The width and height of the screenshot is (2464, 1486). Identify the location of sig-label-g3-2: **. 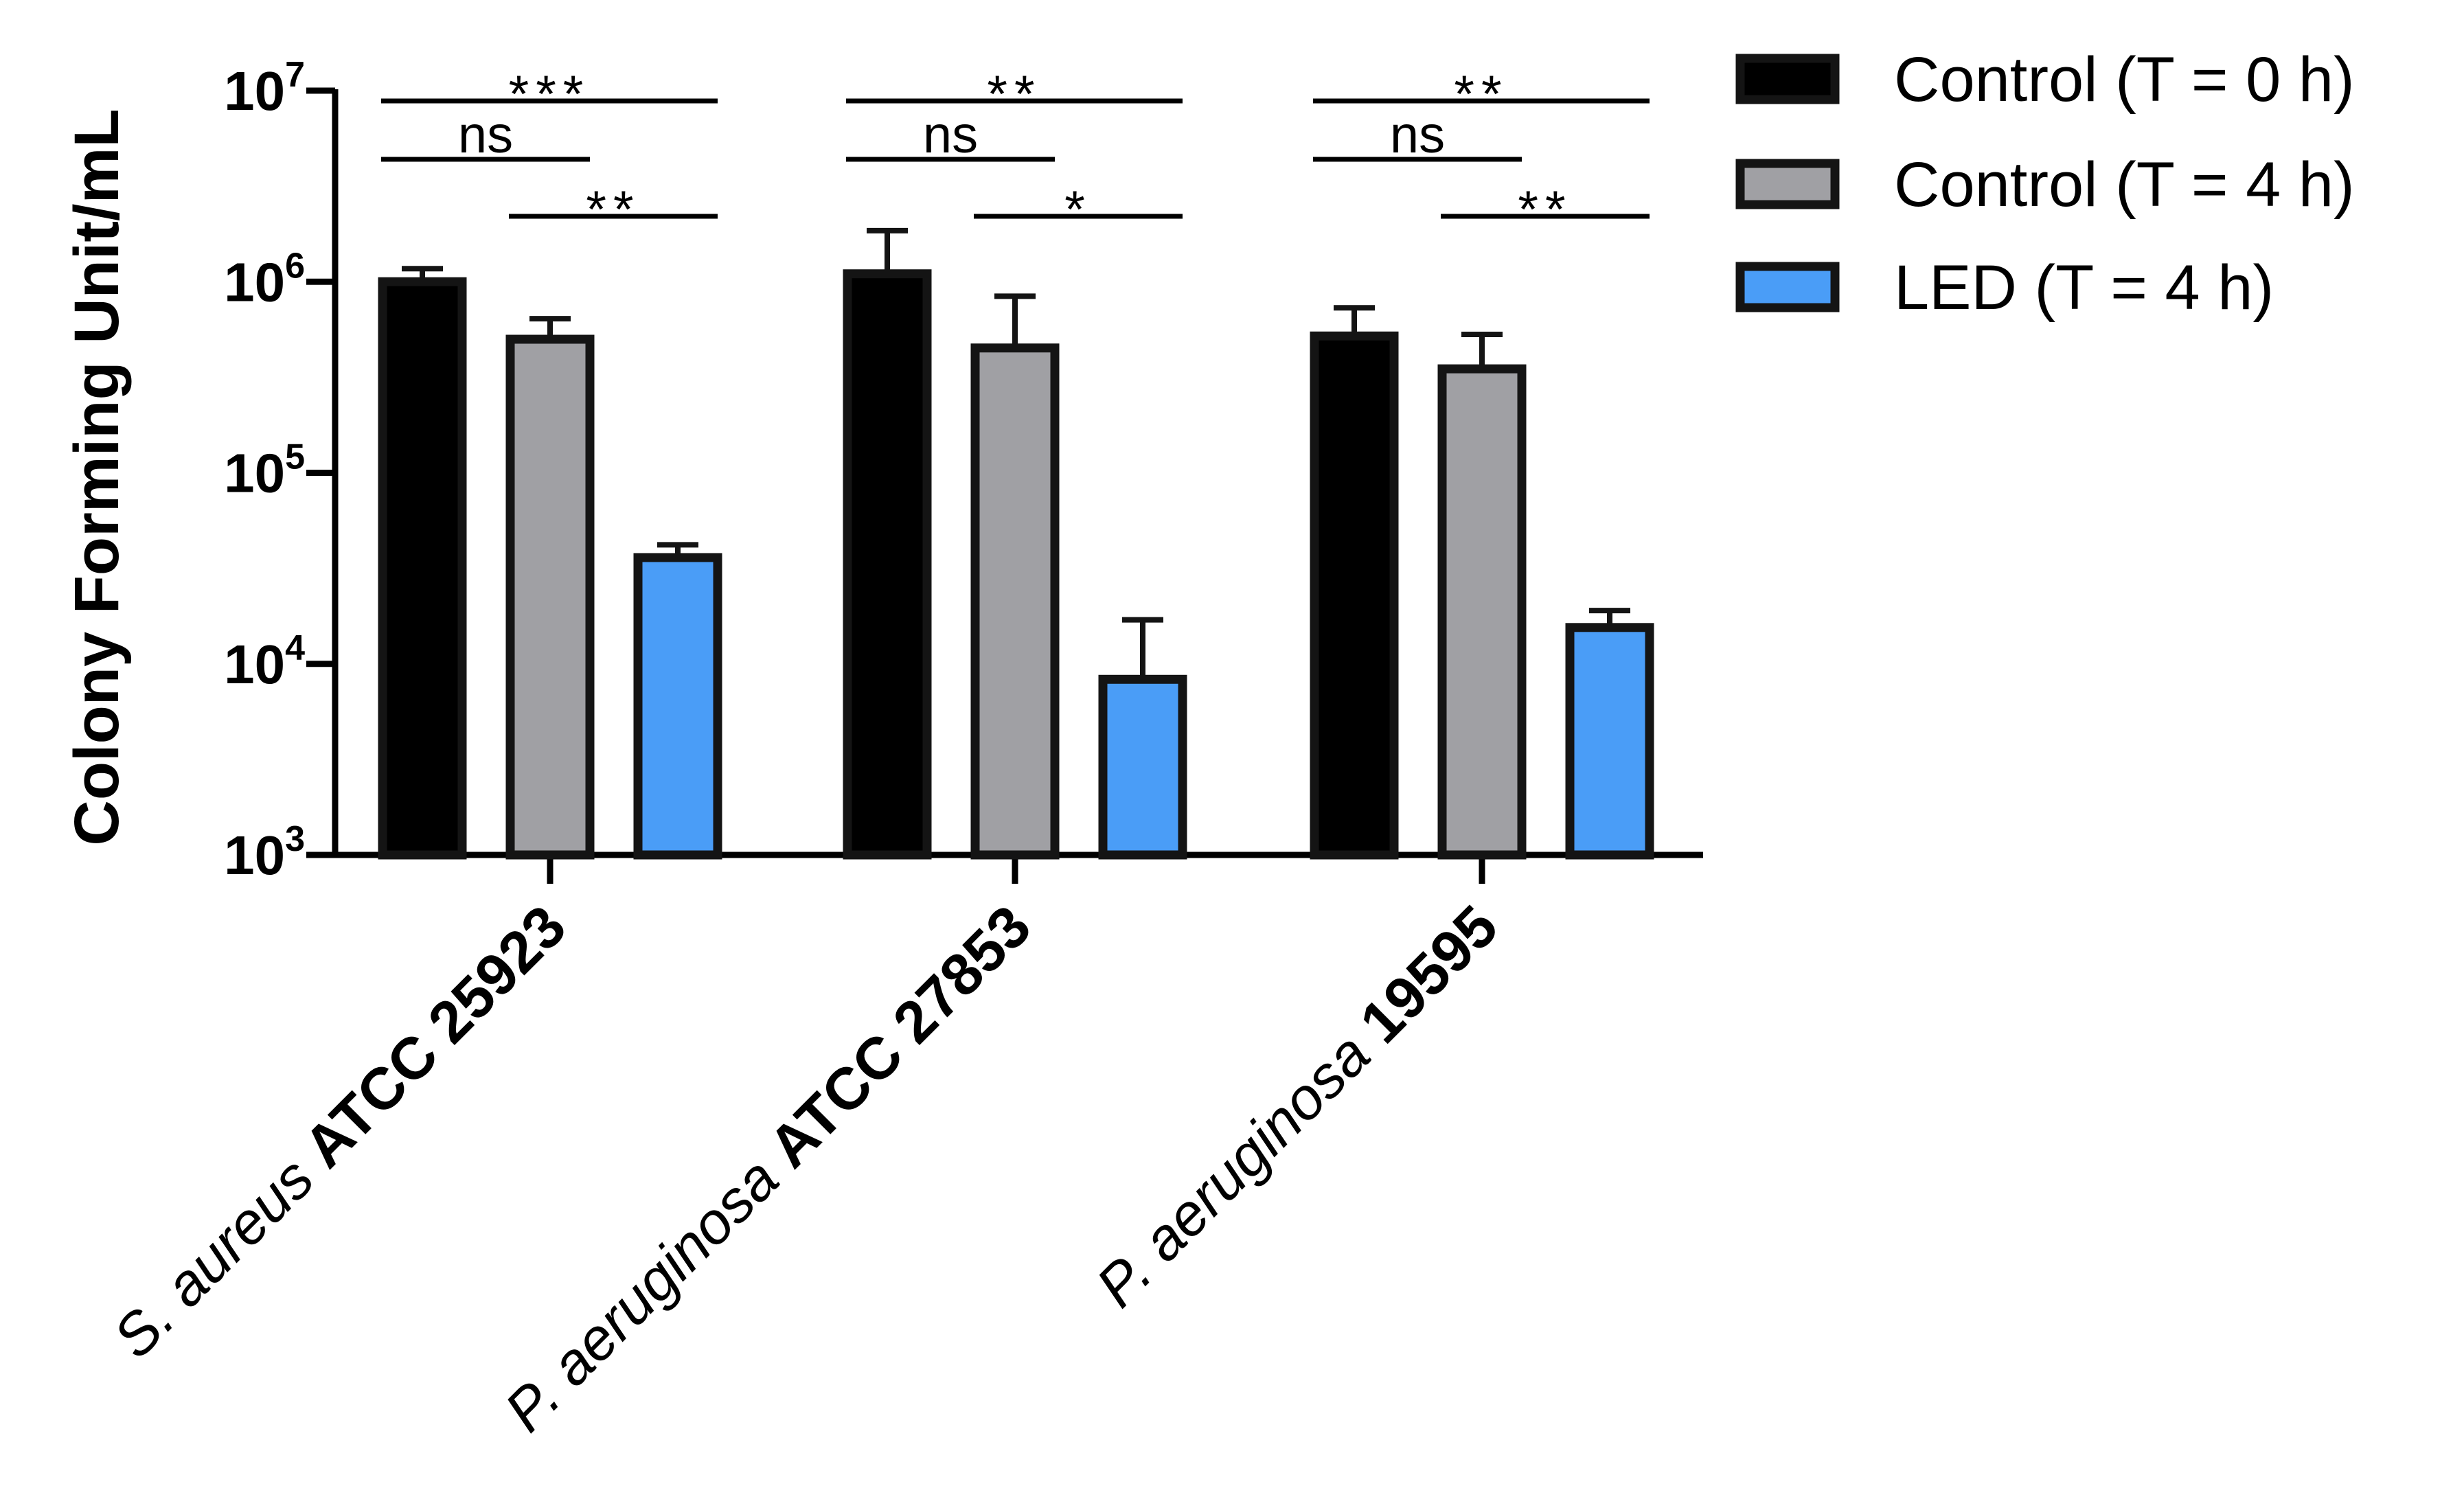
(1545, 210).